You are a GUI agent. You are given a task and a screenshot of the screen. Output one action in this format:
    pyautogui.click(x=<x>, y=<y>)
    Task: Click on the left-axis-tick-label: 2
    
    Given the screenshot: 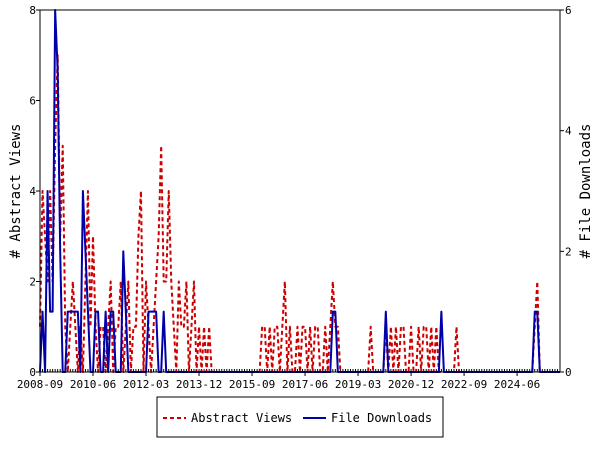 What is the action you would take?
    pyautogui.click(x=32, y=282)
    